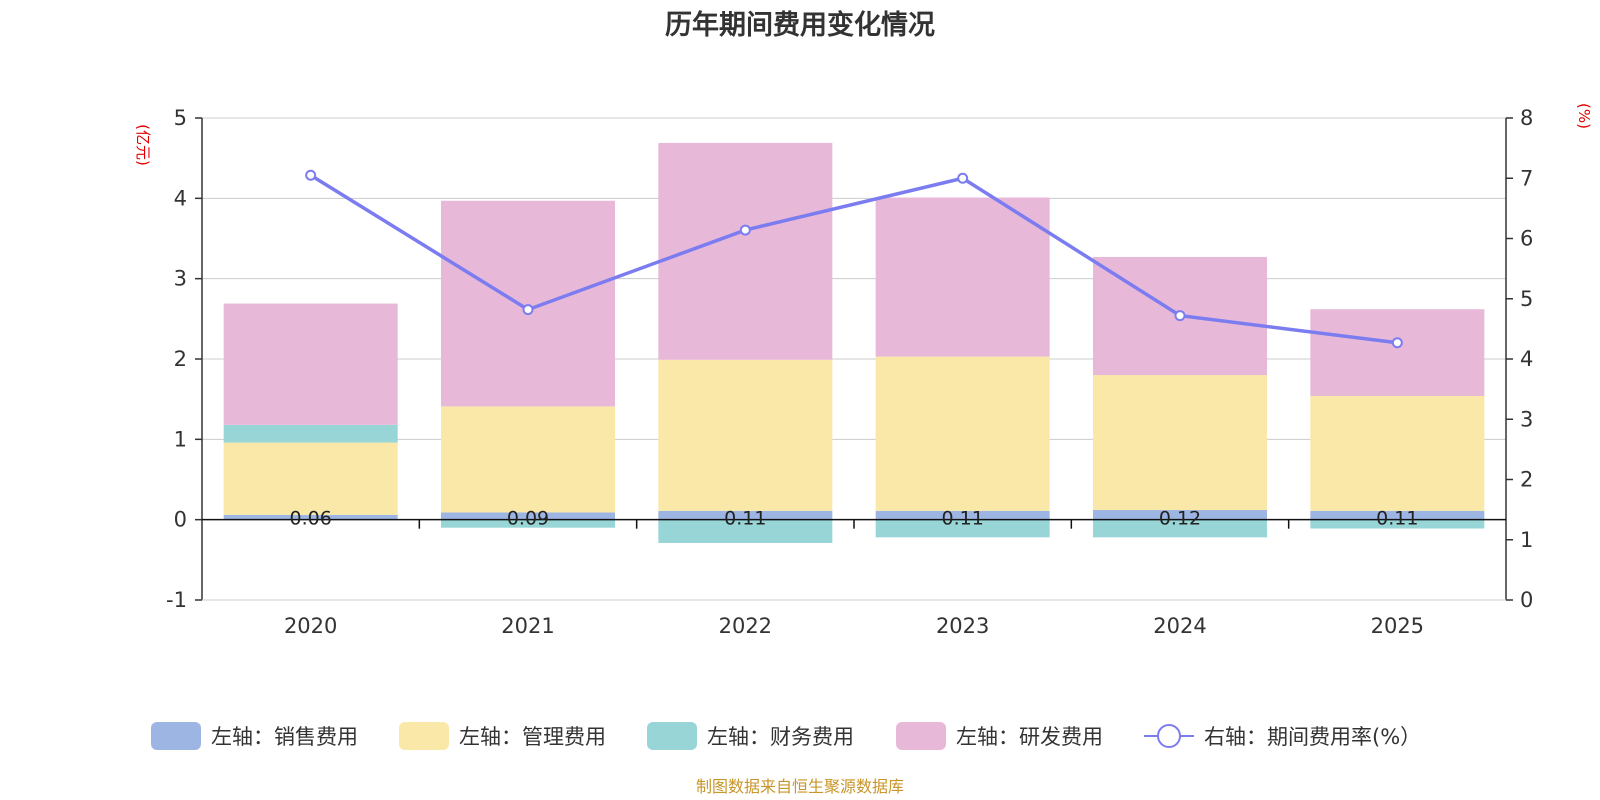 The height and width of the screenshot is (800, 1600). What do you see at coordinates (180, 359) in the screenshot?
I see `left-tick-label: 2` at bounding box center [180, 359].